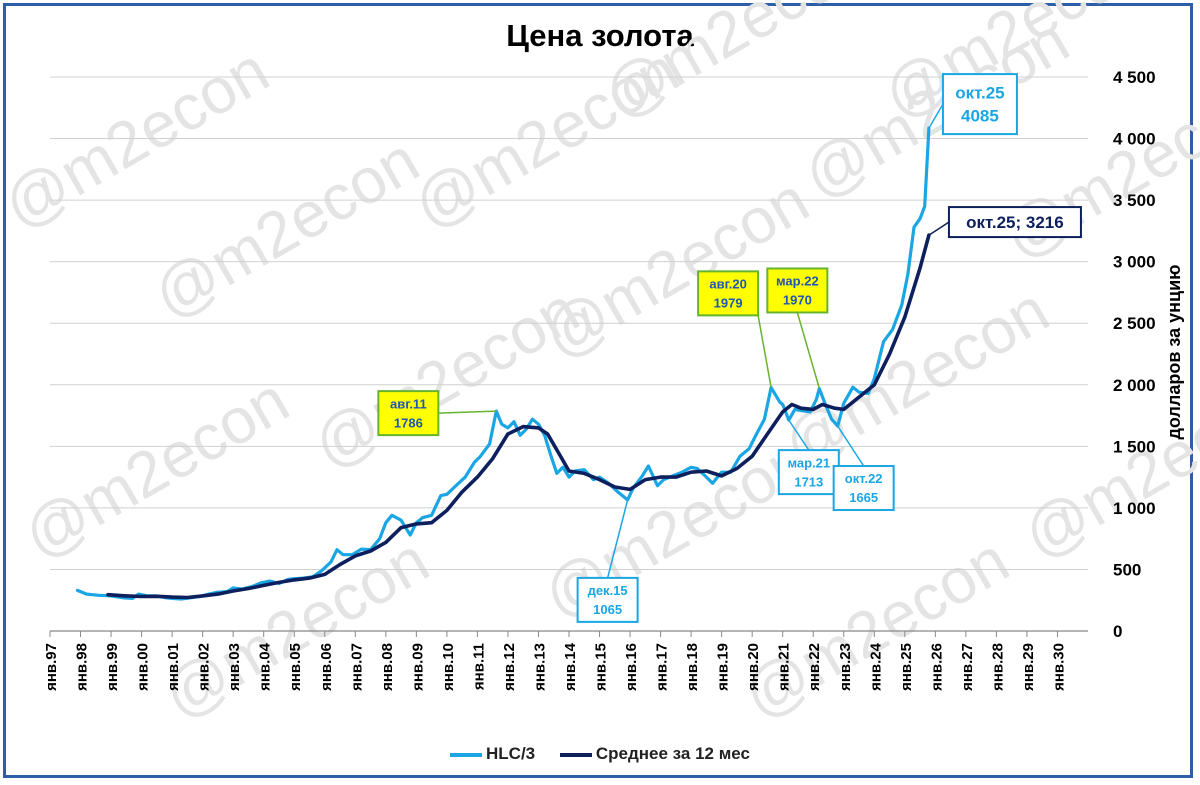 This screenshot has height=785, width=1200. Describe the element at coordinates (967, 667) in the screenshot. I see `x-tick-label: янв.27` at that location.